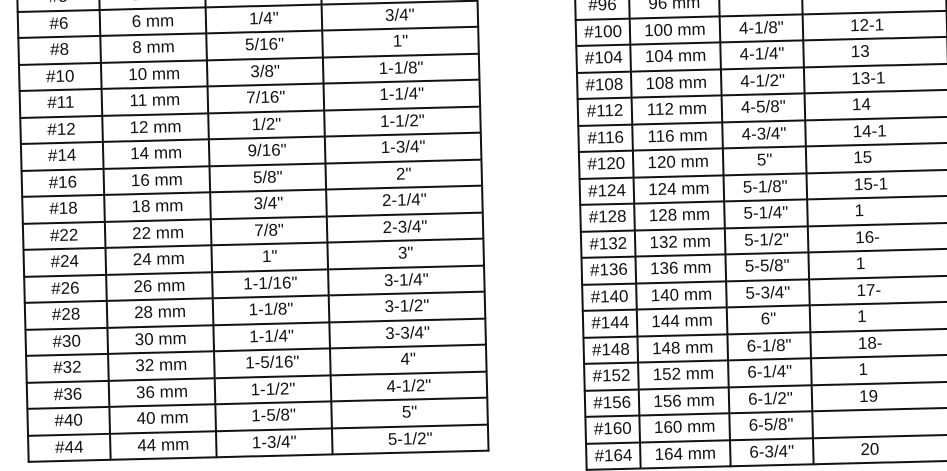  What do you see at coordinates (878, 290) in the screenshot?
I see `inch-cell-2: 17-` at bounding box center [878, 290].